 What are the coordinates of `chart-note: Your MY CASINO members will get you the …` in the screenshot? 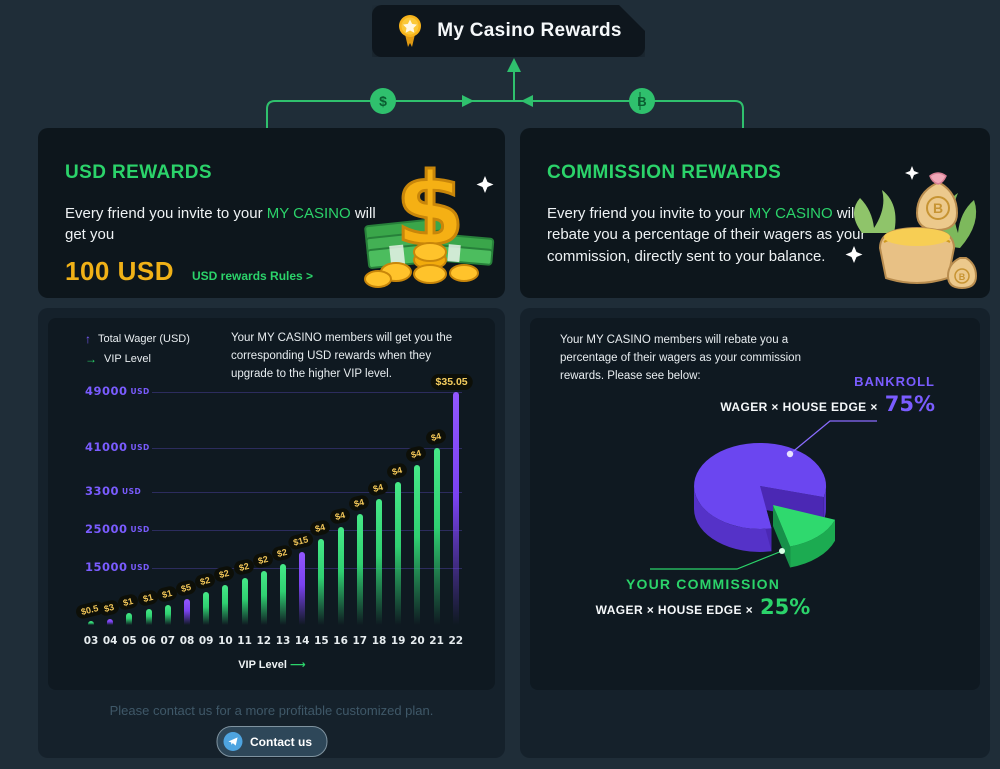 It's located at (342, 356).